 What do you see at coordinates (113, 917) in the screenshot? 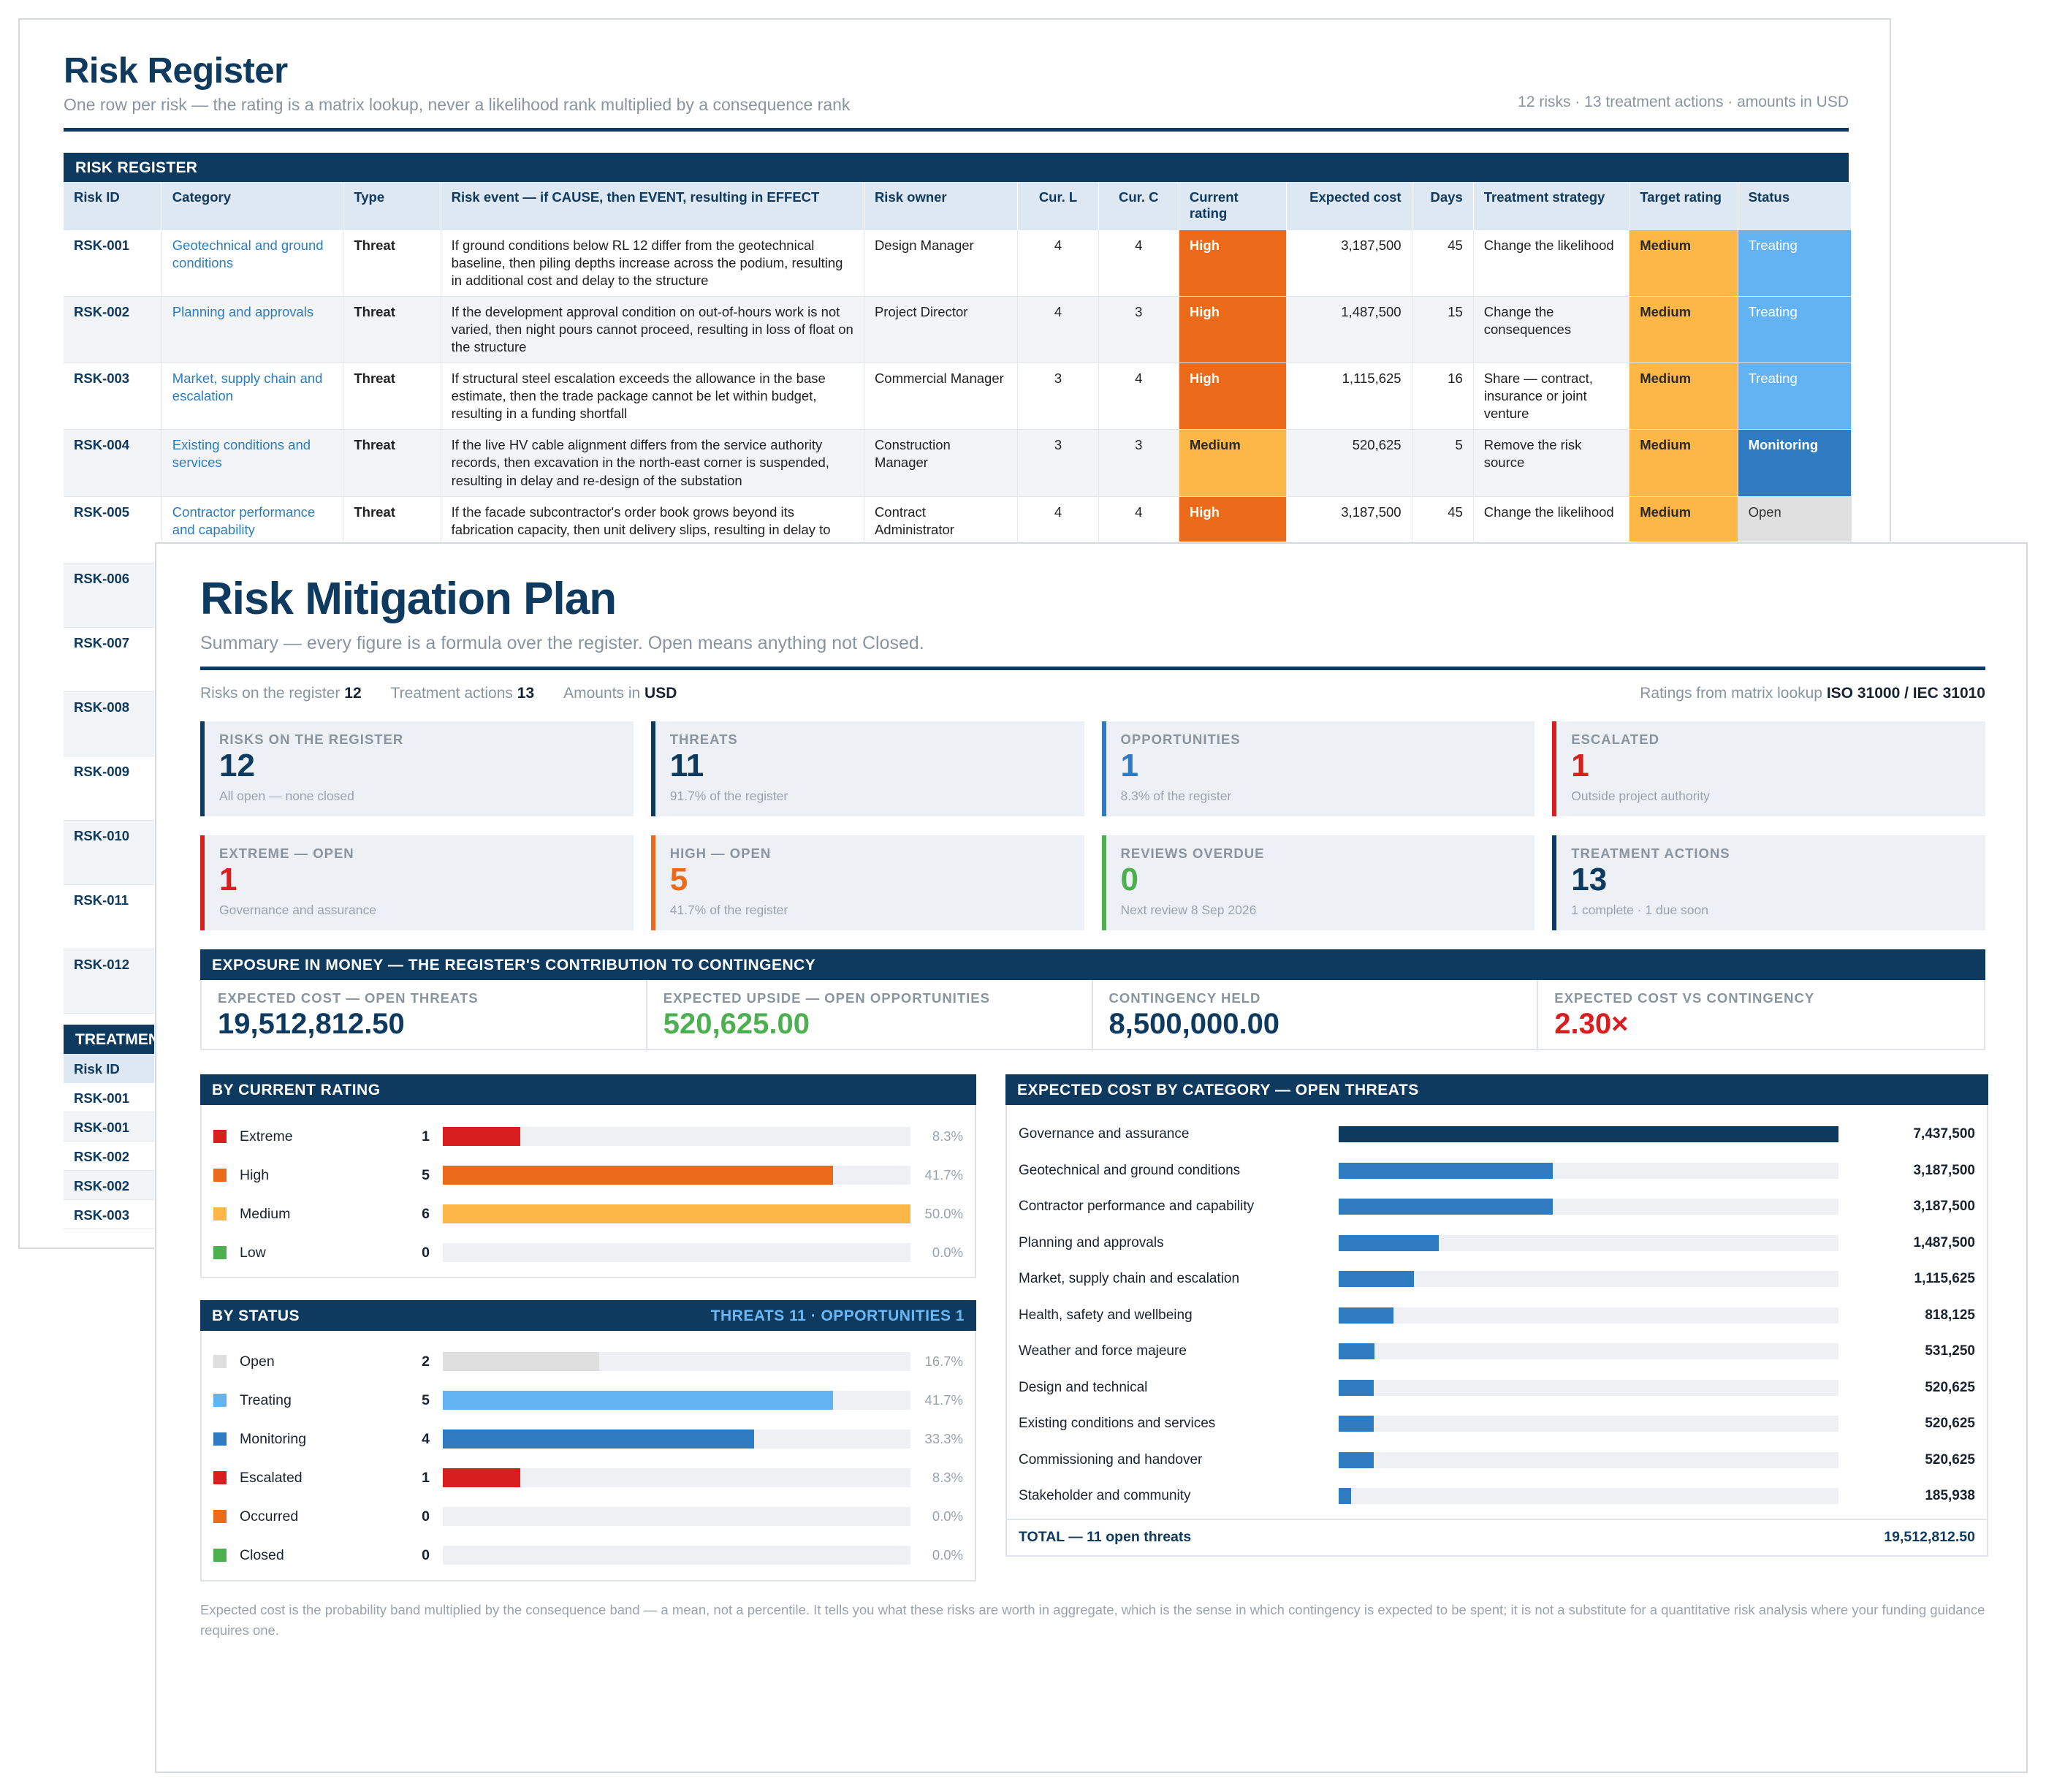
I see `cell-id: RSK-011` at bounding box center [113, 917].